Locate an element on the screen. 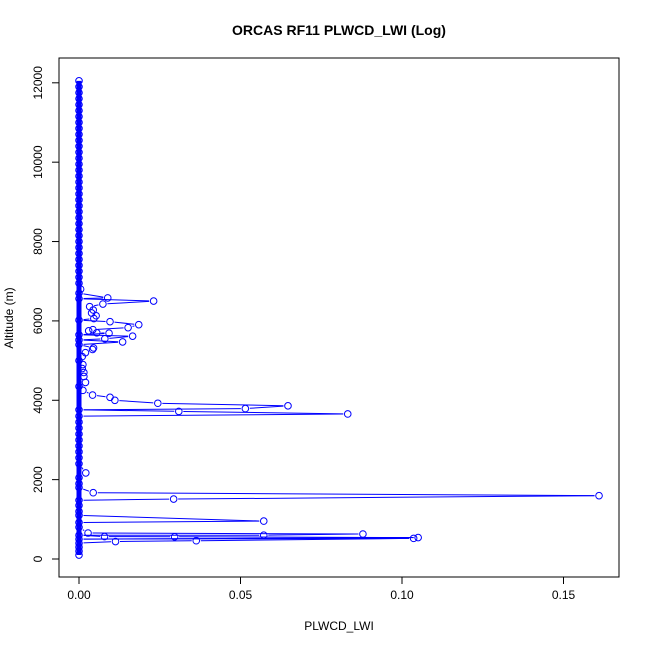  y-tick-label: 4000 is located at coordinates (38, 400).